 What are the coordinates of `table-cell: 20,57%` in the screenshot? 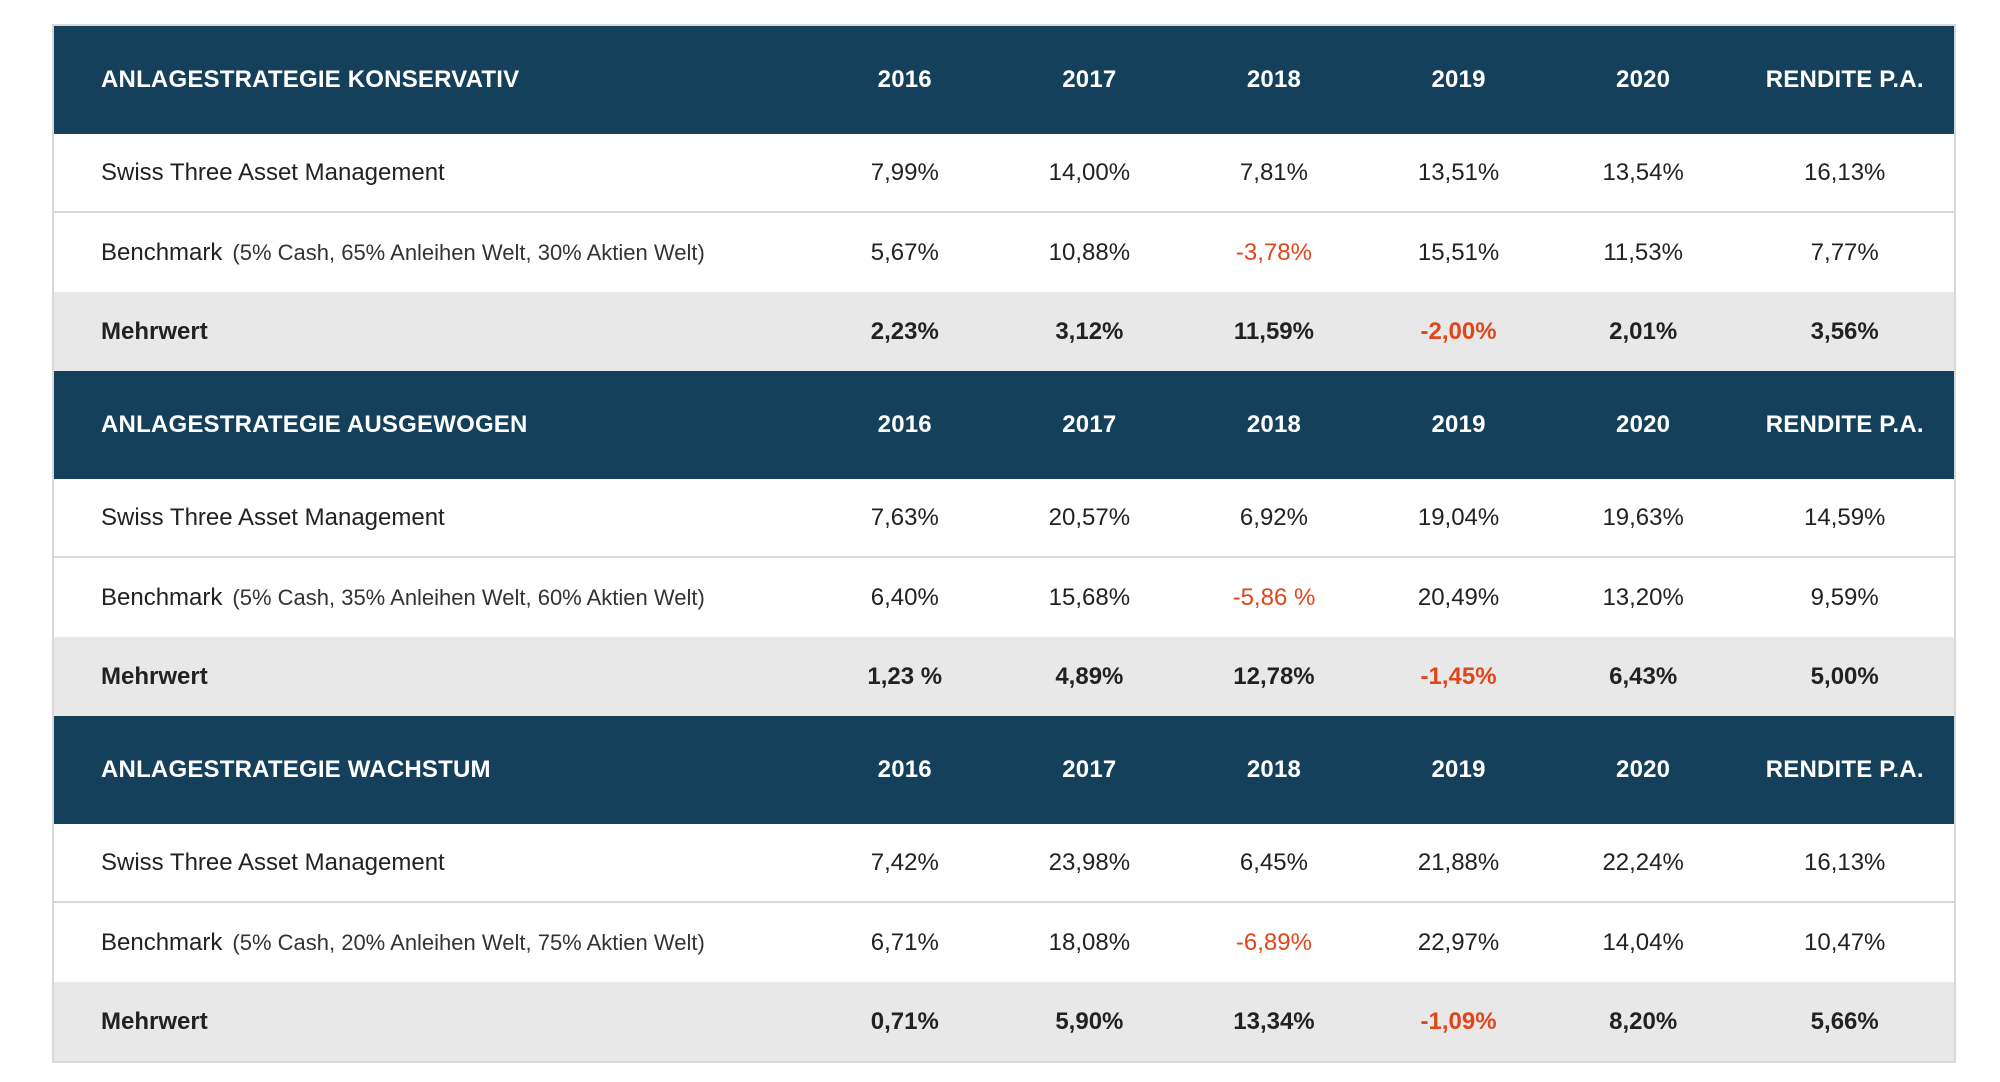 It's located at (1089, 517).